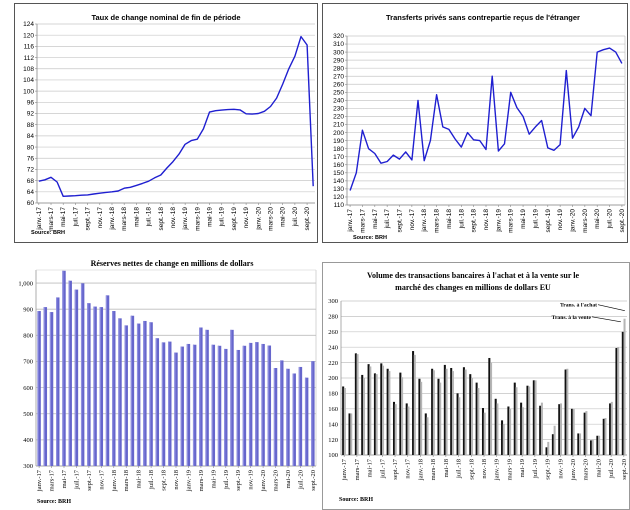  I want to click on x-tick-label: sept.-17, so click(89, 480).